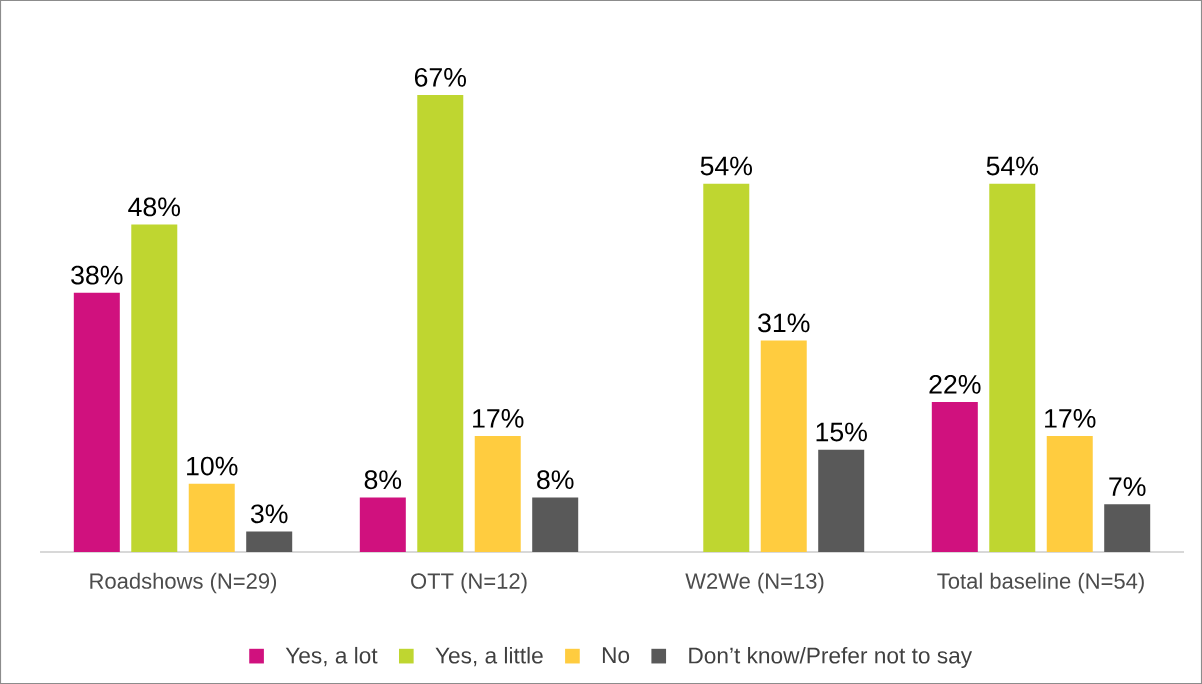 The width and height of the screenshot is (1202, 684). Describe the element at coordinates (784, 323) in the screenshot. I see `data-label: 31%` at that location.